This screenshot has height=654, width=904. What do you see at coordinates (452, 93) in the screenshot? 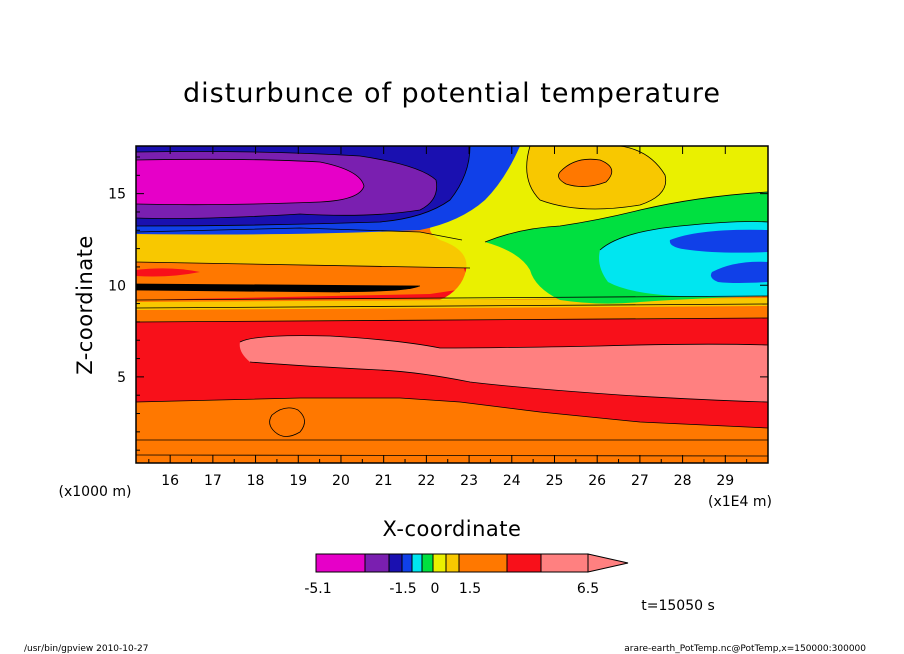
I see `chart-title: disturbunce of potential temperature` at bounding box center [452, 93].